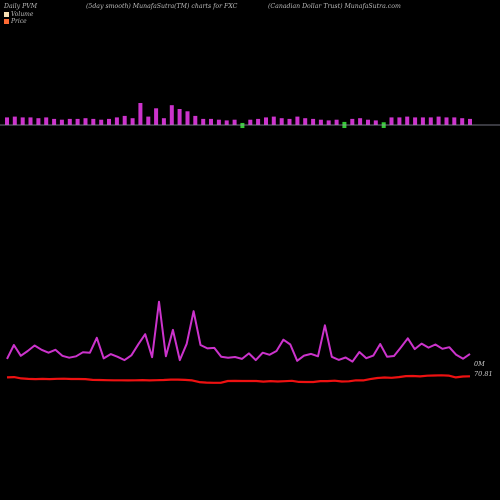 The height and width of the screenshot is (500, 500). Describe the element at coordinates (238, 379) in the screenshot. I see `price-line` at that location.